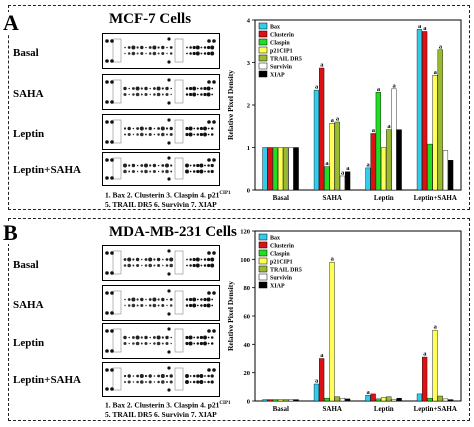  Describe the element at coordinates (281, 263) in the screenshot. I see `legend-label: p21CIP1` at that location.